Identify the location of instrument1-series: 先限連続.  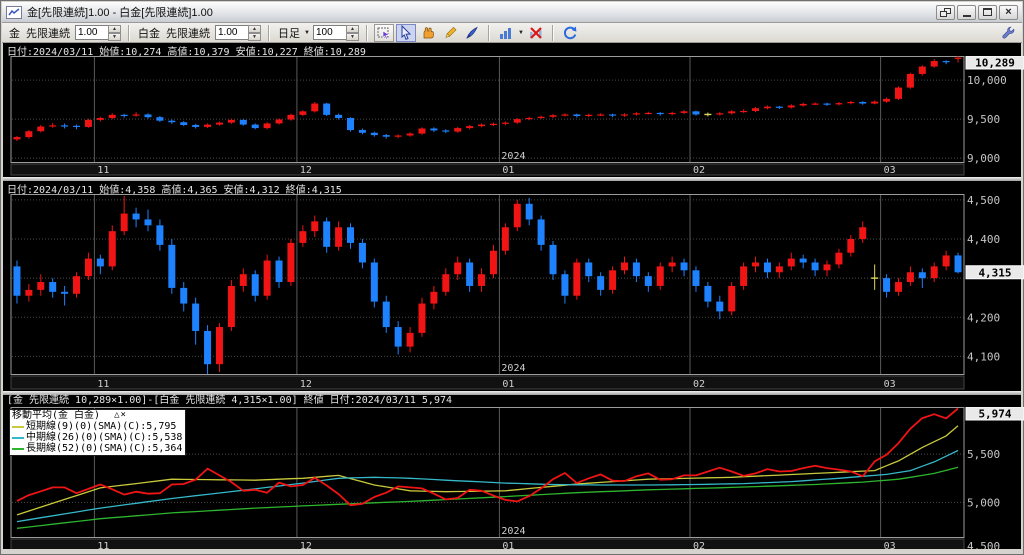
(48, 33).